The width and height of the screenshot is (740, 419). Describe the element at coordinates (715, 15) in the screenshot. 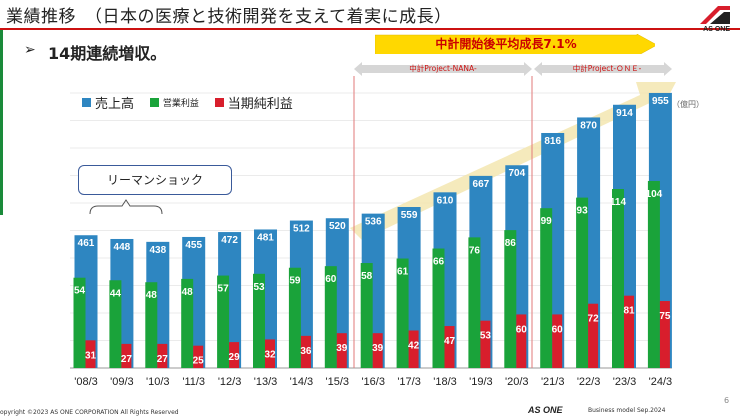

I see `logo-mark-icon` at that location.